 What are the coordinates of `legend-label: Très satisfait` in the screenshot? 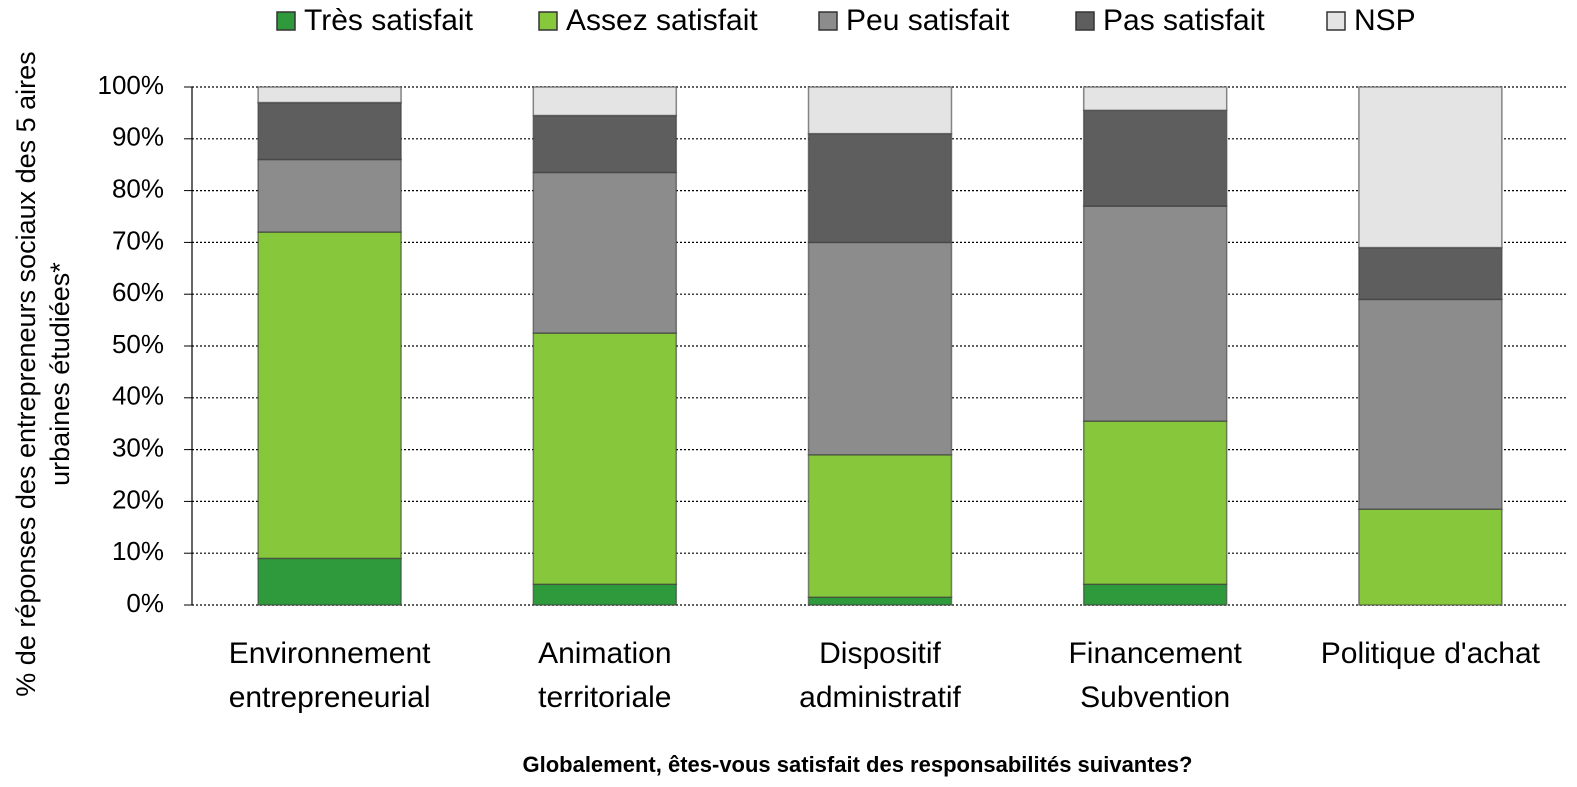 It's located at (389, 20).